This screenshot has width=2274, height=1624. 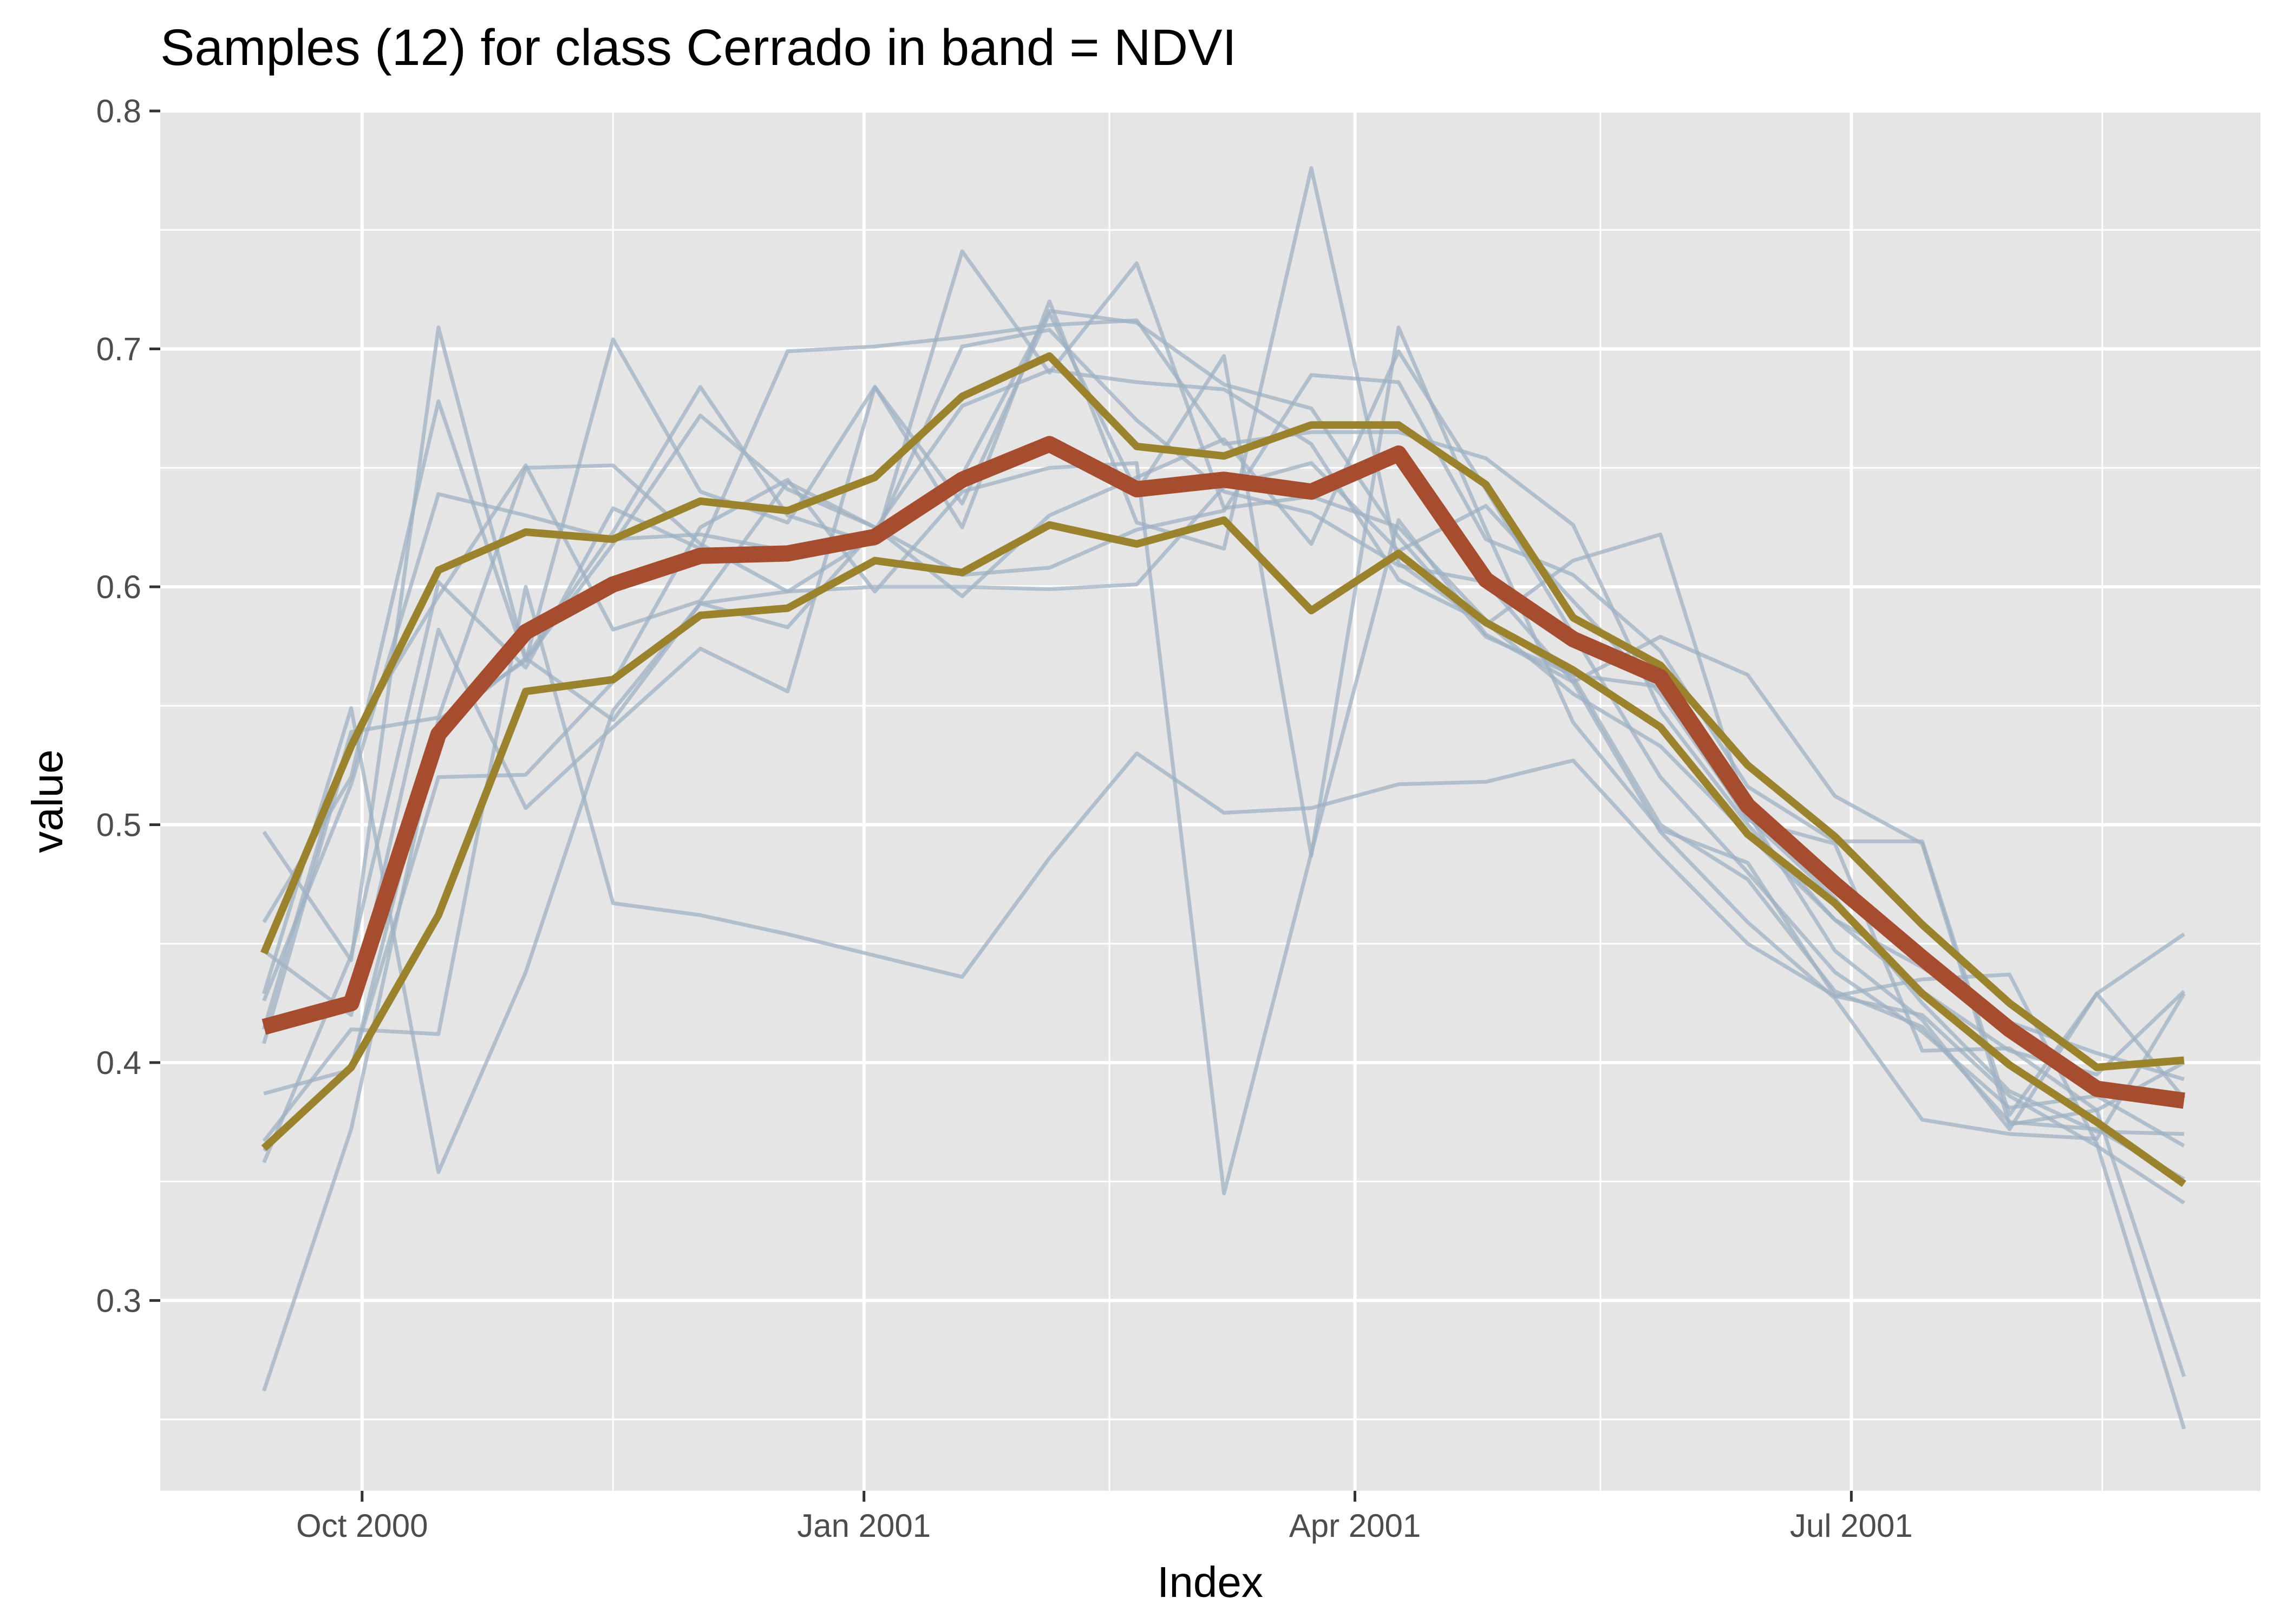 What do you see at coordinates (119, 1063) in the screenshot?
I see `y-tick-label: 0.4` at bounding box center [119, 1063].